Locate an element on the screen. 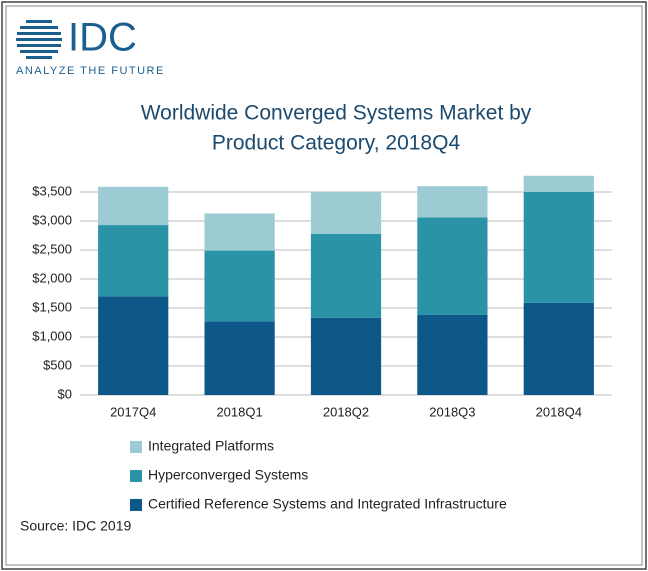 The width and height of the screenshot is (648, 571). source: Source: IDC 2019 is located at coordinates (75, 526).